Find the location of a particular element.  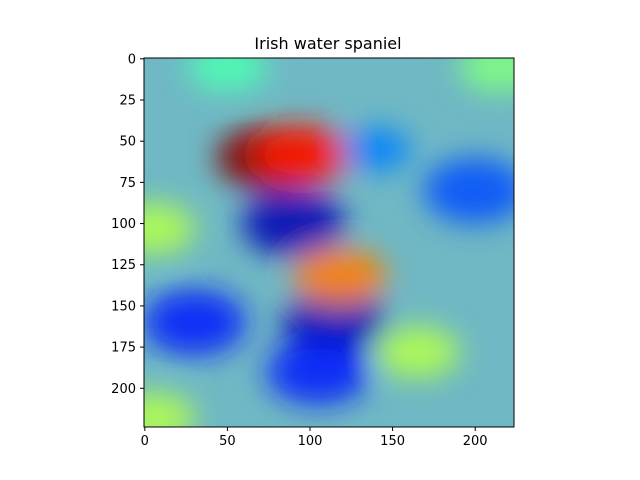

x-tick-label: 150 is located at coordinates (392, 441).